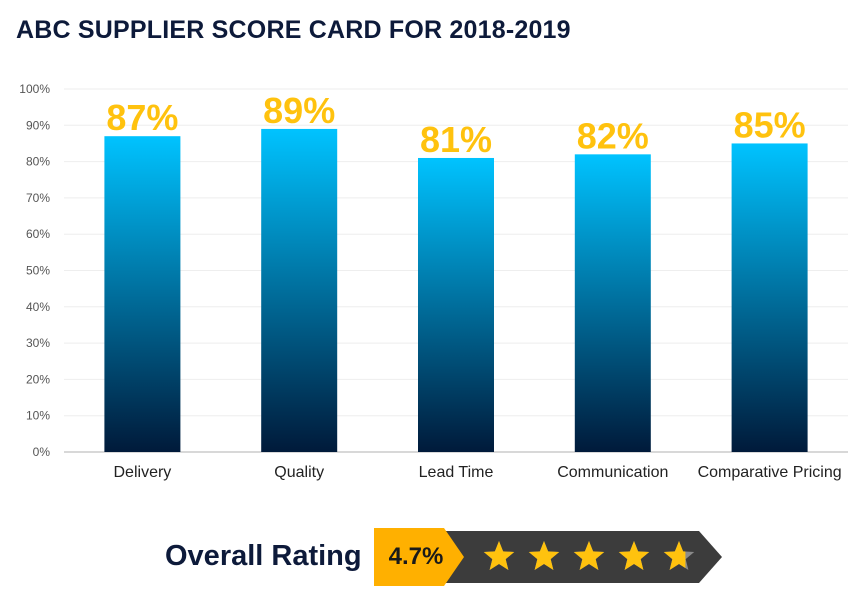  I want to click on rating-badge, so click(548, 557).